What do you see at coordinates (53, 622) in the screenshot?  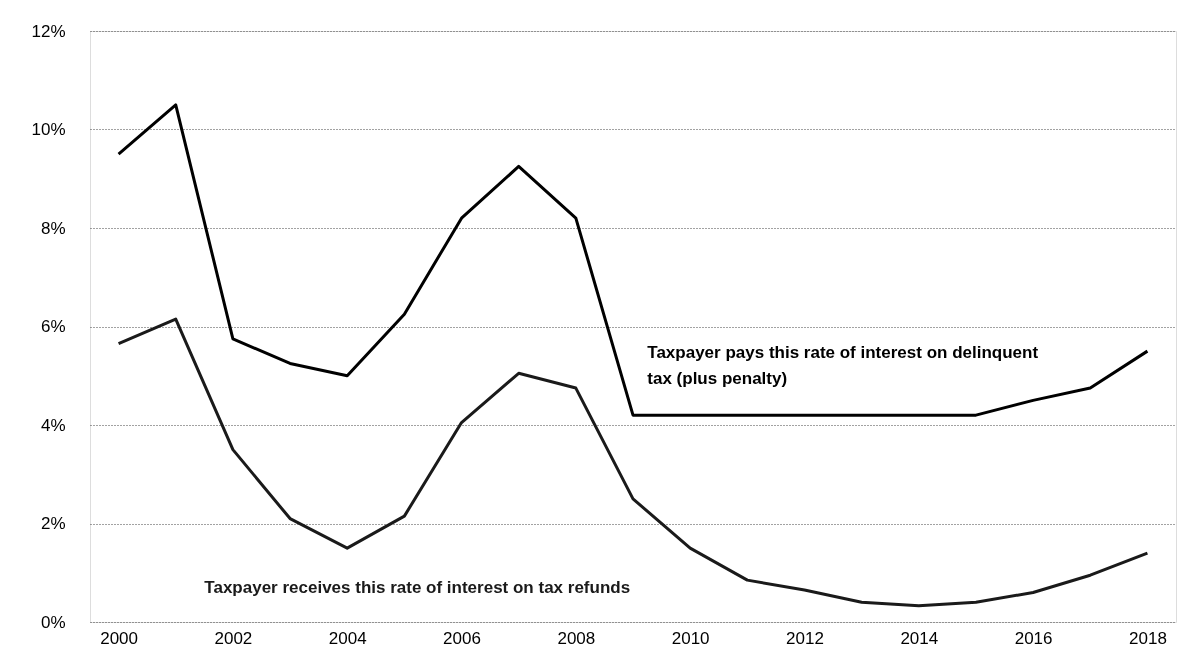 I see `y-tick-label: 0%` at bounding box center [53, 622].